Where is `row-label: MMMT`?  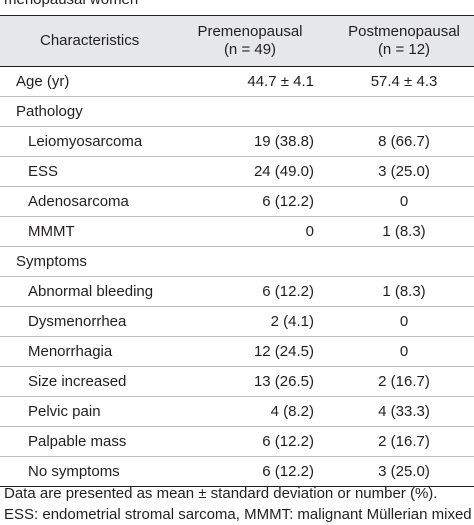
row-label: MMMT is located at coordinates (83, 231).